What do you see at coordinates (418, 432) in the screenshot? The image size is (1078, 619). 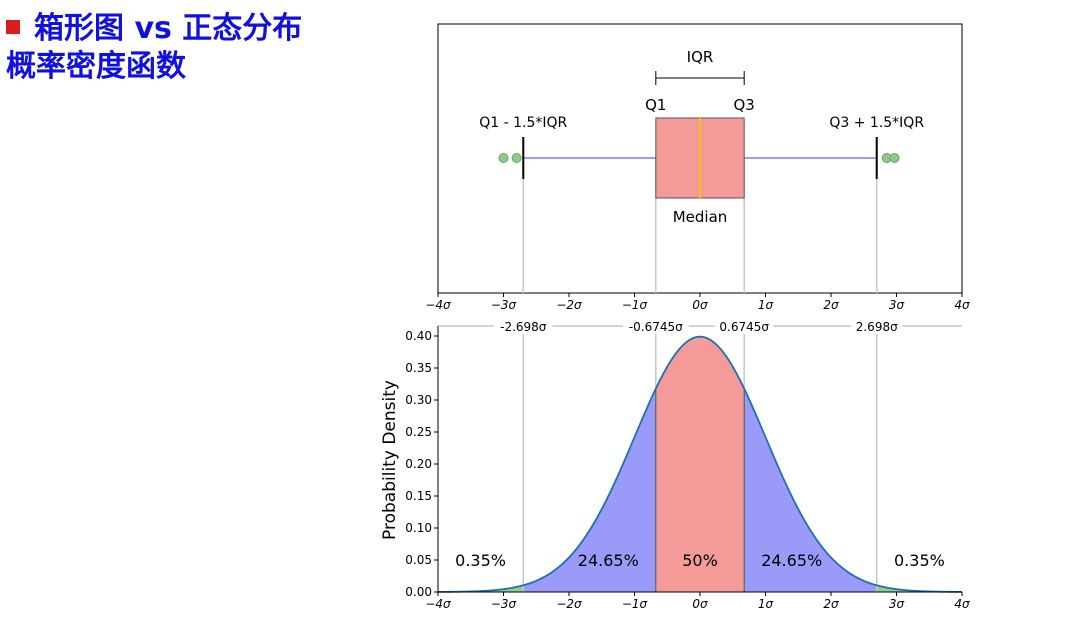 I see `pdf-y-tick-label: 0.25` at bounding box center [418, 432].